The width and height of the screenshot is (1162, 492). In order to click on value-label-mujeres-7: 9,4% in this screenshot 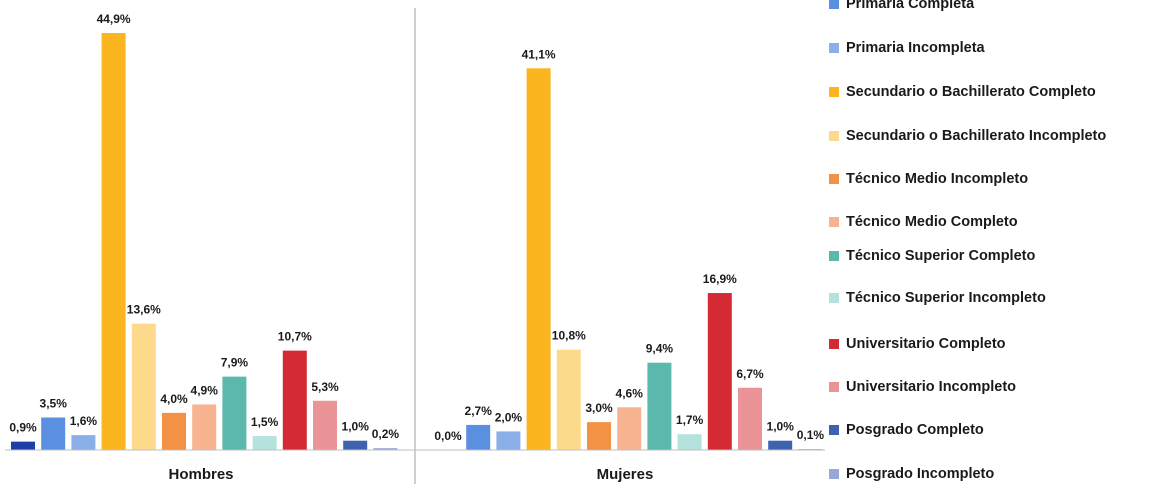, I will do `click(660, 349)`.